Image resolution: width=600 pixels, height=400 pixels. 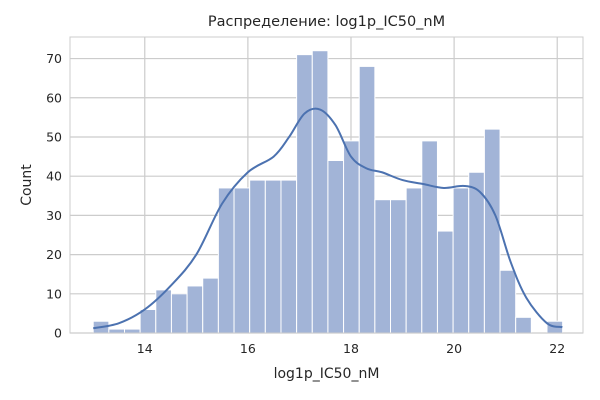 What do you see at coordinates (27, 185) in the screenshot?
I see `y-axis-label: Count` at bounding box center [27, 185].